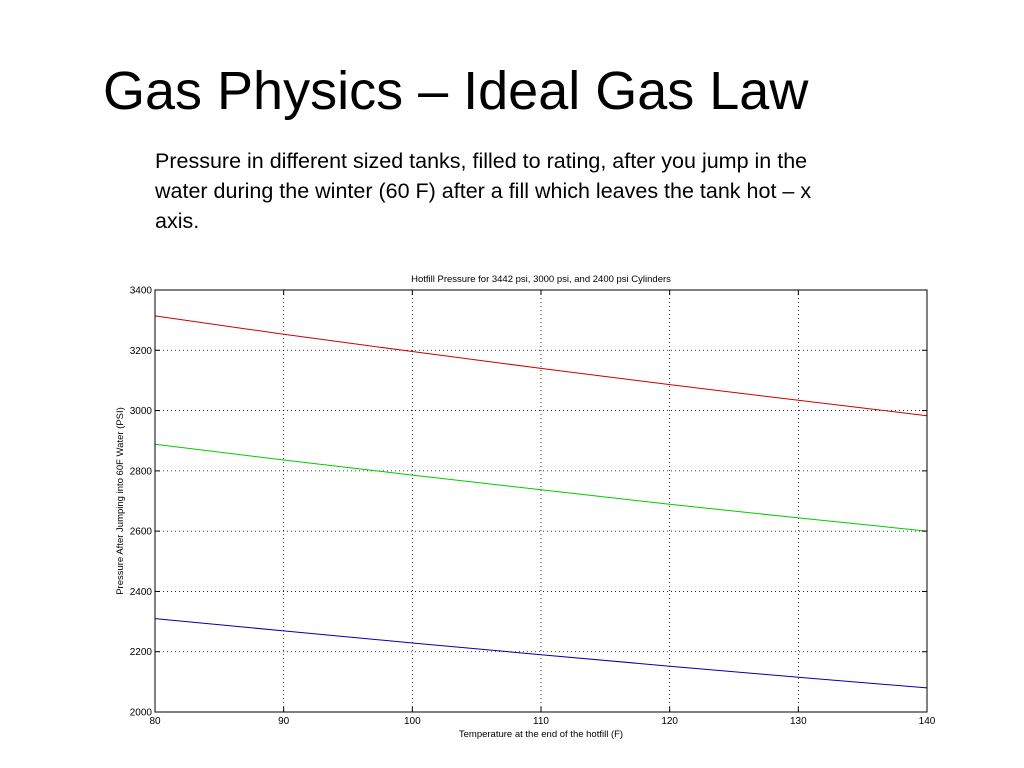  I want to click on slide-title: Gas Physics – Ideal Gas Law, so click(456, 91).